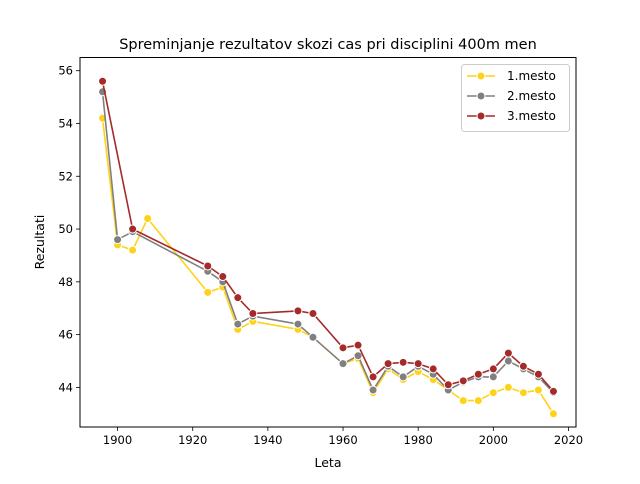 This screenshot has height=484, width=640. What do you see at coordinates (65, 176) in the screenshot?
I see `y-tick-label: 52` at bounding box center [65, 176].